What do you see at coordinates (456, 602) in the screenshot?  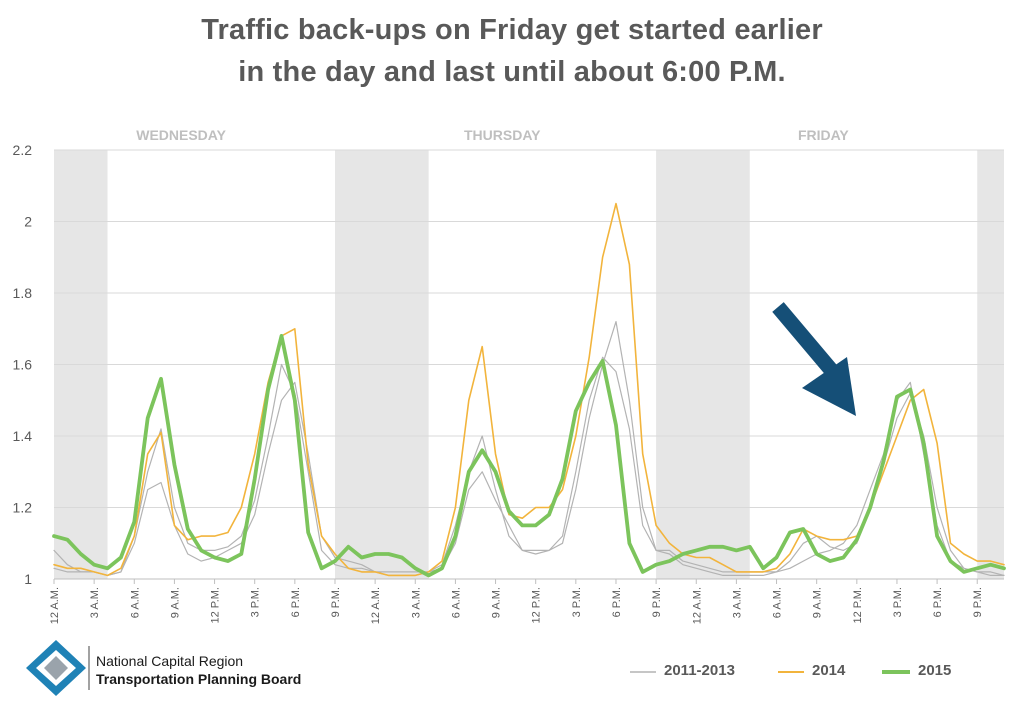 I see `x-tick-label-10: 6 A.M.` at bounding box center [456, 602].